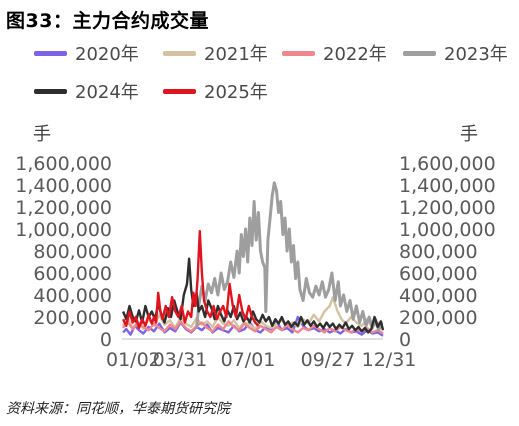 Image resolution: width=519 pixels, height=426 pixels. I want to click on legend-item-2025: 2025年, so click(215, 91).